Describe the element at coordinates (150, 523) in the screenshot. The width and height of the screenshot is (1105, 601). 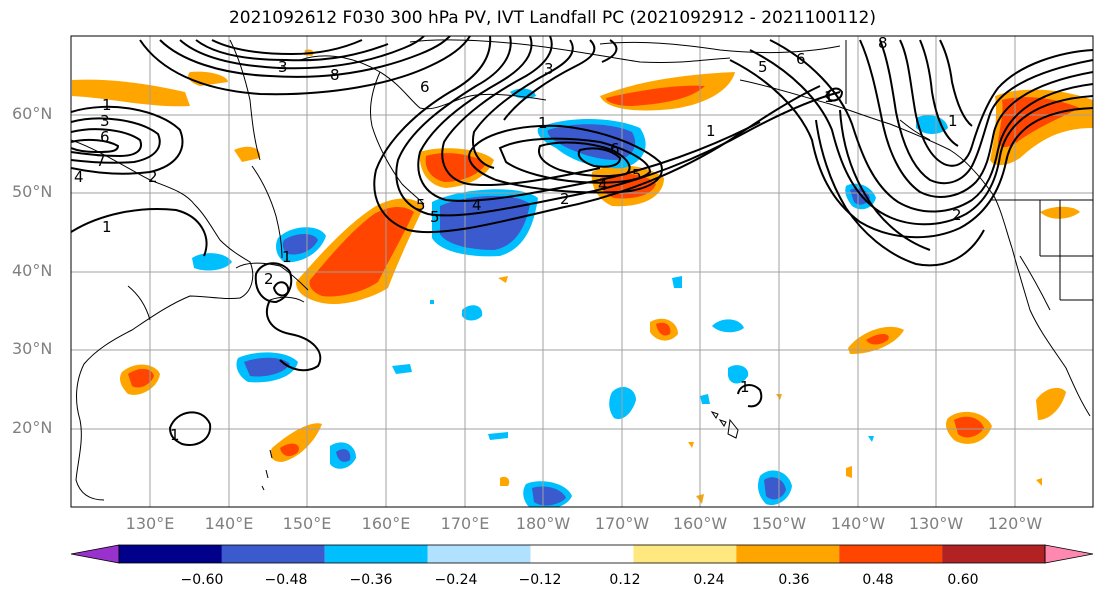
I see `lon-label: 130°E` at that location.